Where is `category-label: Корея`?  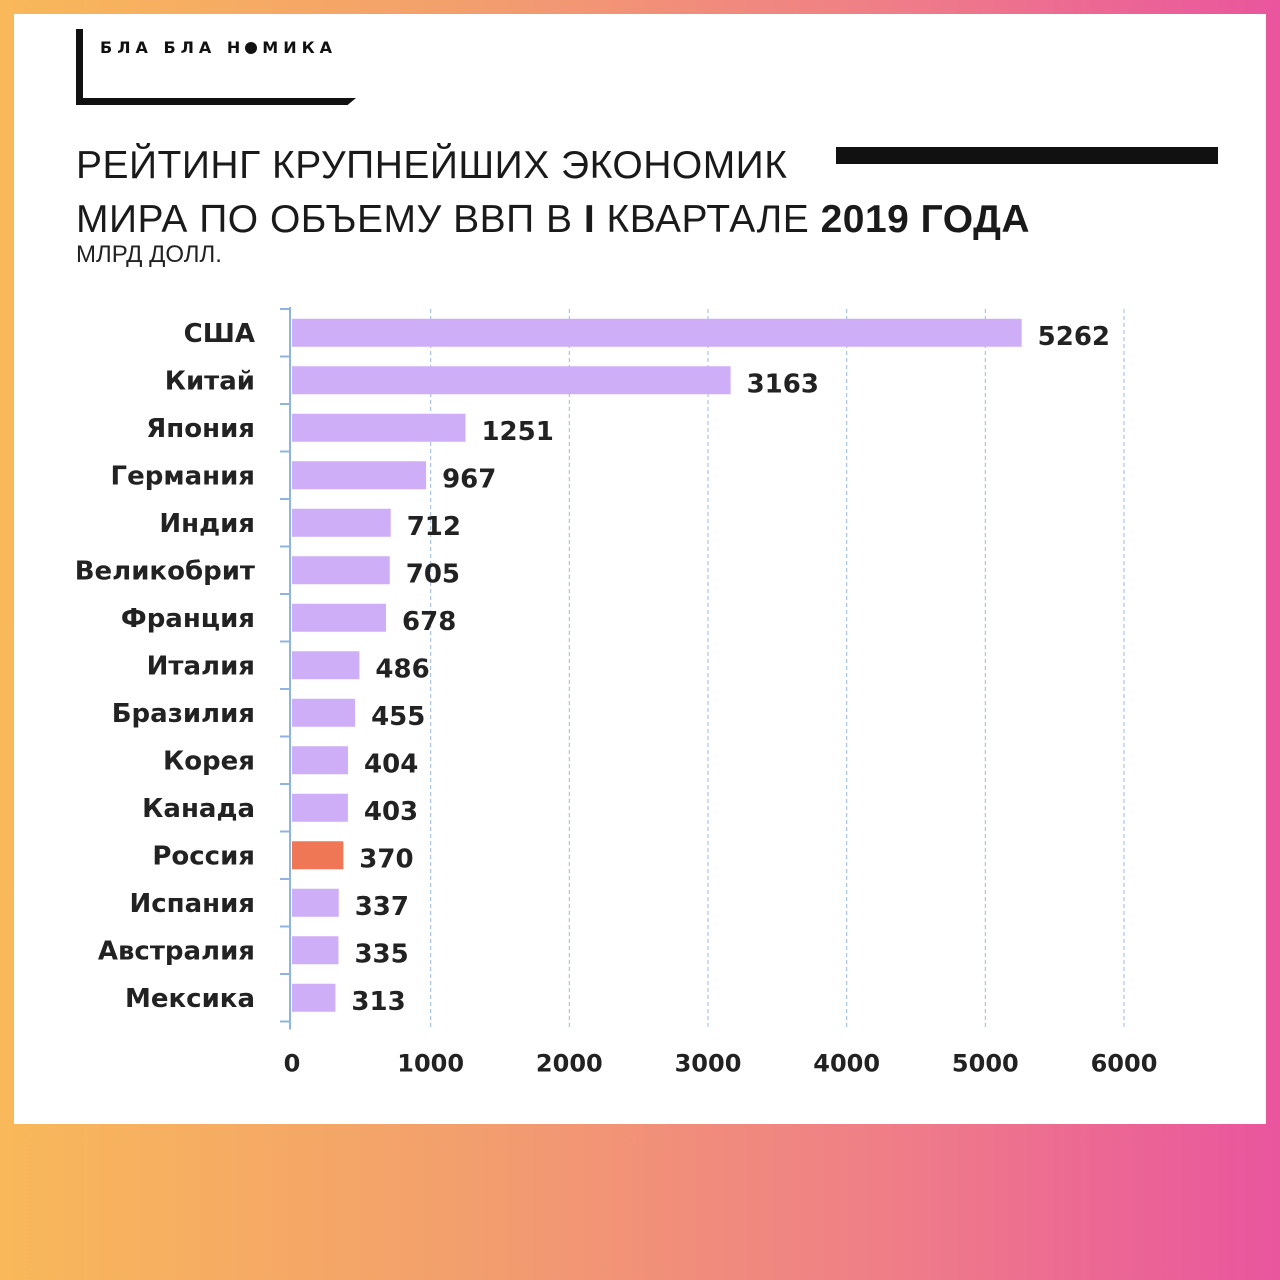
category-label: Корея is located at coordinates (209, 761).